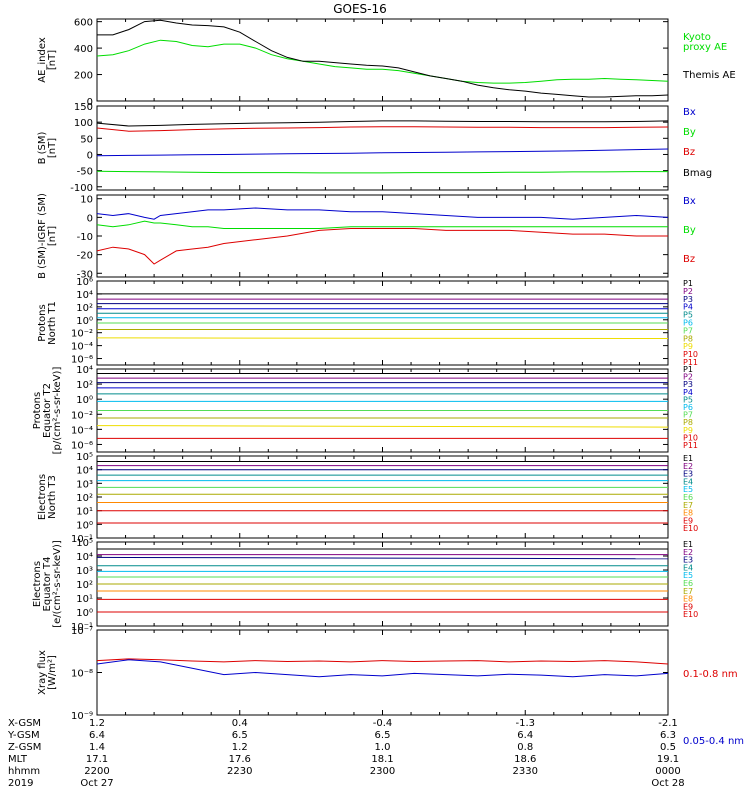 This screenshot has height=804, width=750. I want to click on legend-entry: E10, so click(690, 614).